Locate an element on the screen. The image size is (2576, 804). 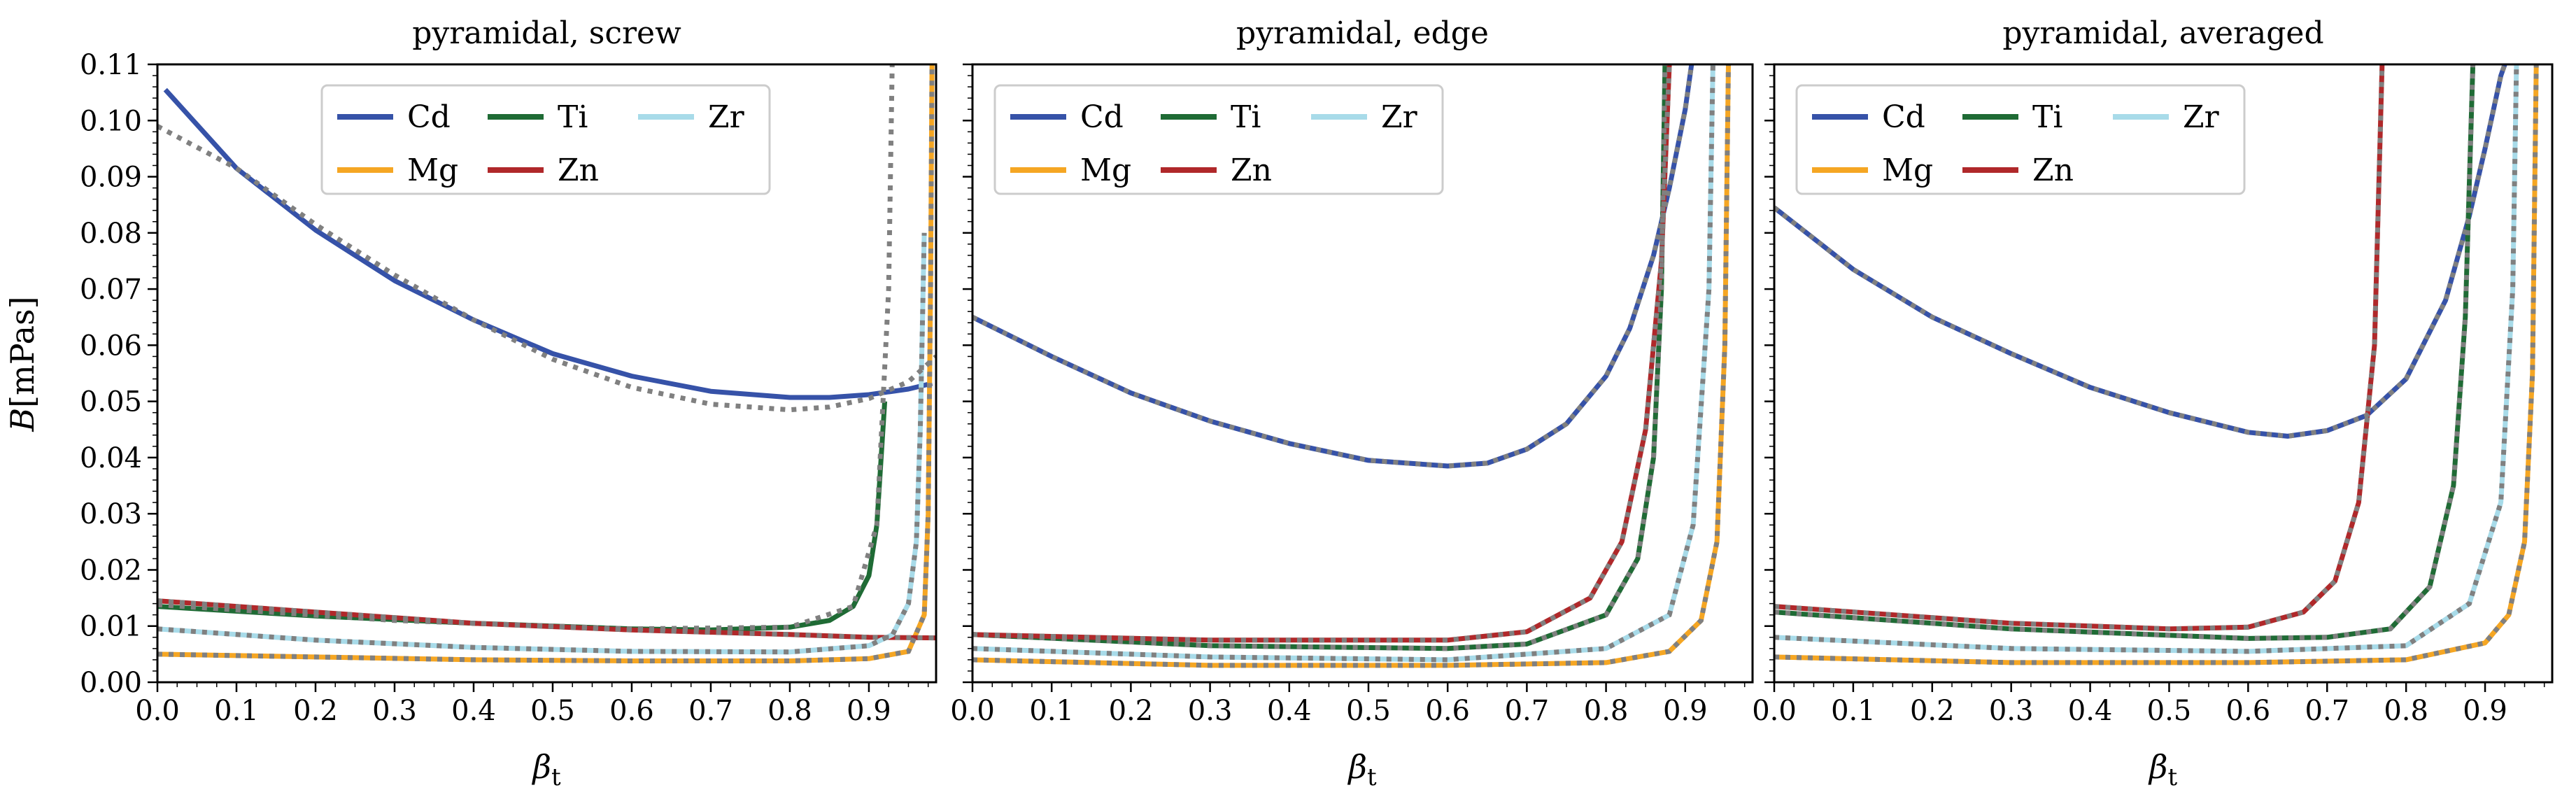
y-tick-label: 0.07 is located at coordinates (111, 290).